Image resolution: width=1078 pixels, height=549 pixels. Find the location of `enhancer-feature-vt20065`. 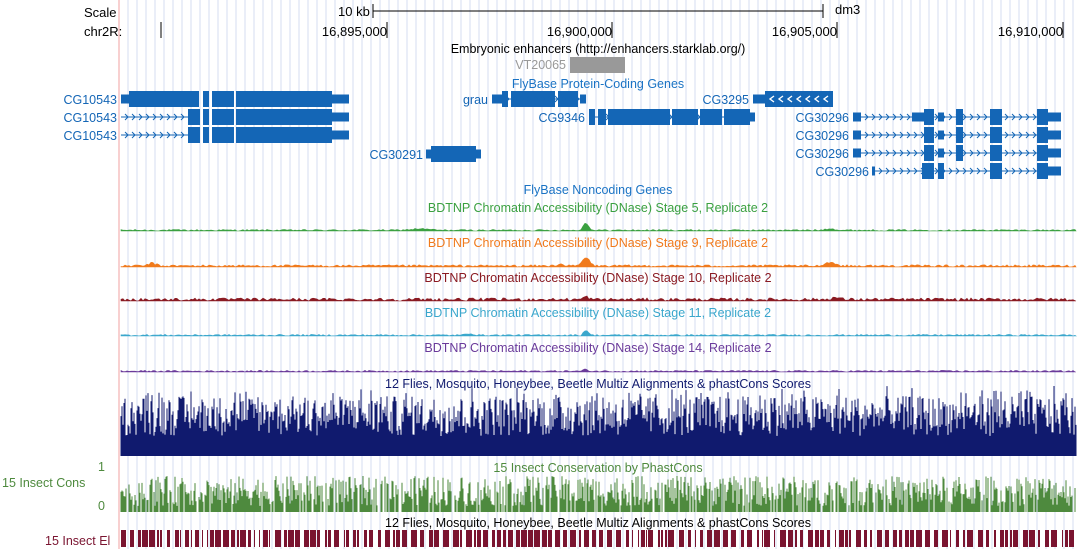

enhancer-feature-vt20065 is located at coordinates (597, 65).